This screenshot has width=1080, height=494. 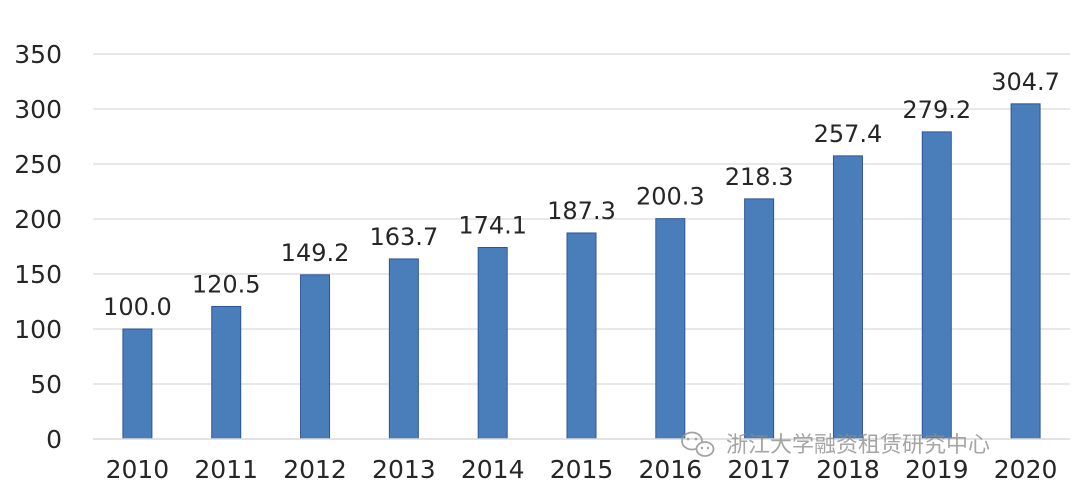 What do you see at coordinates (937, 469) in the screenshot?
I see `x-tick-label: 2019` at bounding box center [937, 469].